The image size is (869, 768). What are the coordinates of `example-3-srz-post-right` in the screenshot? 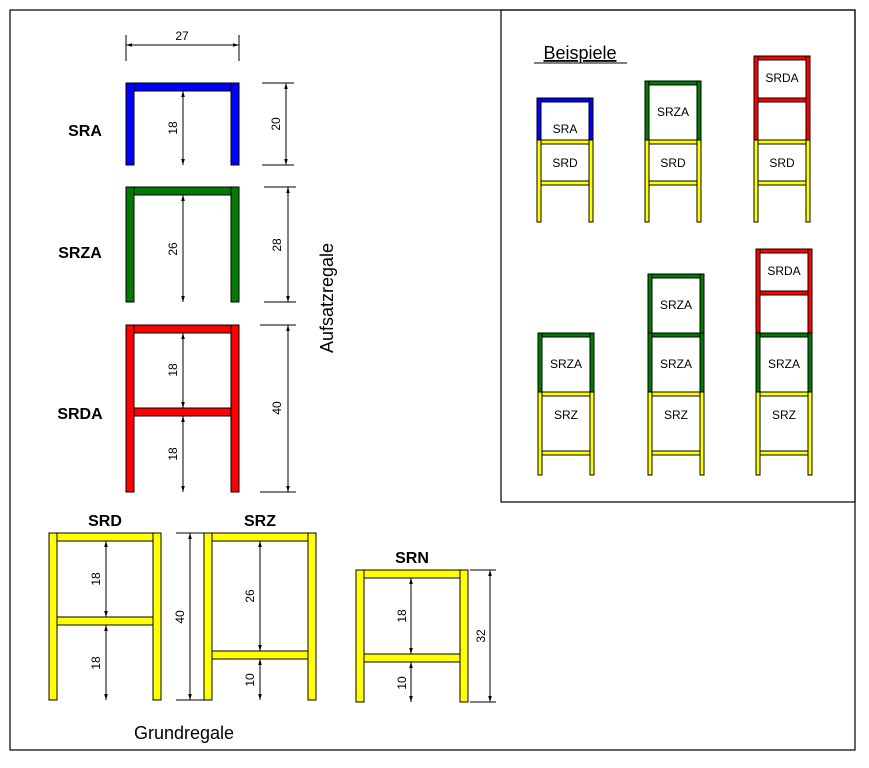 It's located at (592, 433).